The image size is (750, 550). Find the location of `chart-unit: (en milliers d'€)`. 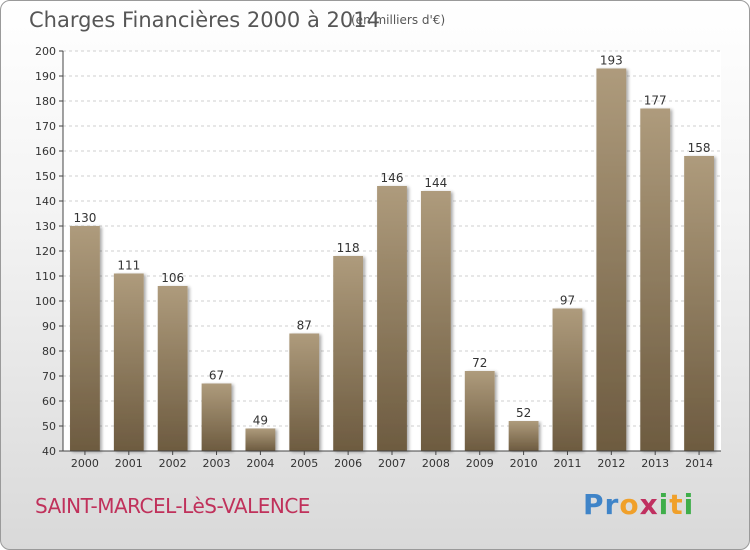

chart-unit: (en milliers d'€) is located at coordinates (398, 20).